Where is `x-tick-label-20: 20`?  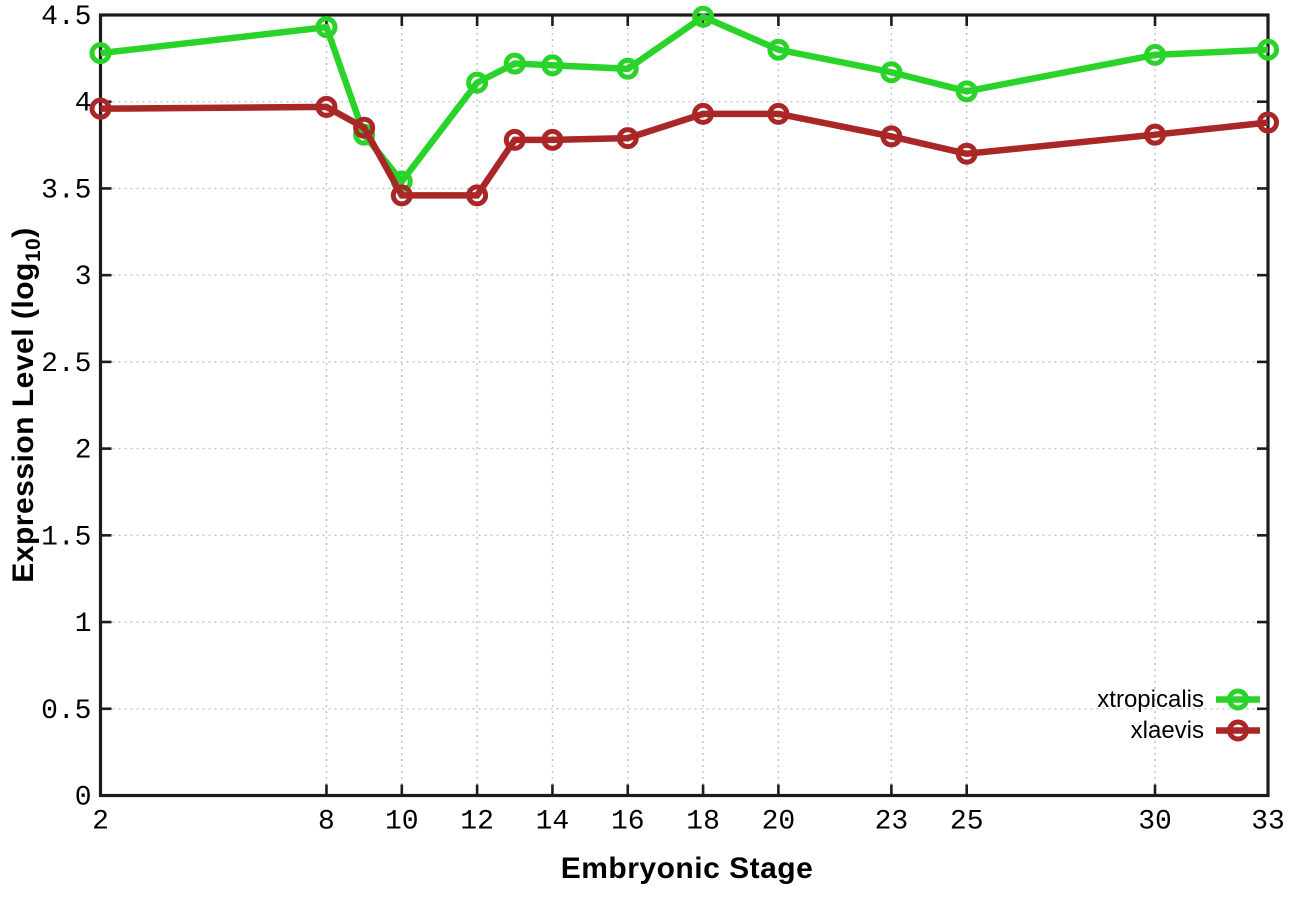
x-tick-label-20: 20 is located at coordinates (779, 822).